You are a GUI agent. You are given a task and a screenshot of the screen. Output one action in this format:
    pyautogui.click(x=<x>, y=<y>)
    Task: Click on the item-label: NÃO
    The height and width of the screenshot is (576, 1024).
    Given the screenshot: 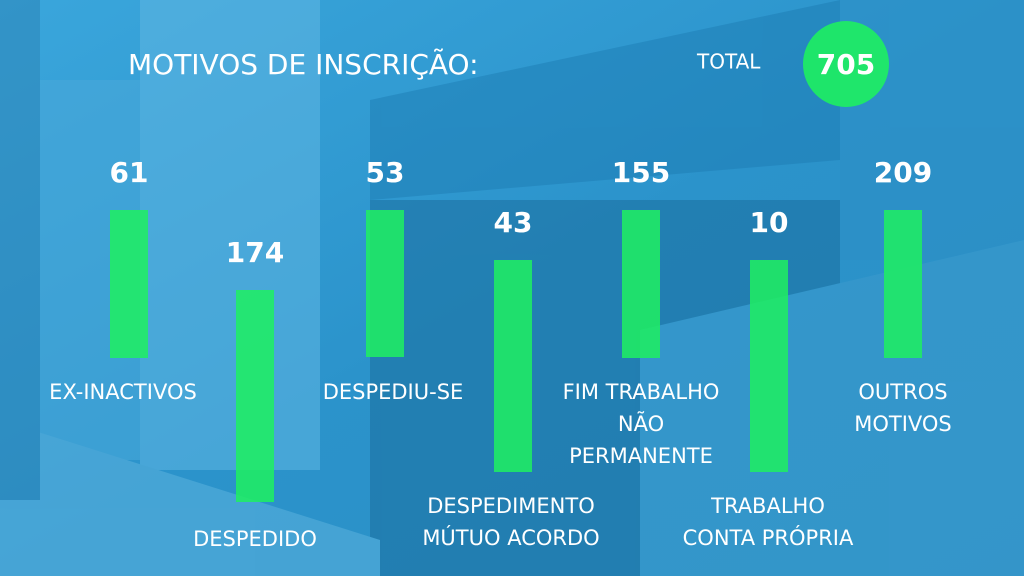 What is the action you would take?
    pyautogui.click(x=641, y=423)
    